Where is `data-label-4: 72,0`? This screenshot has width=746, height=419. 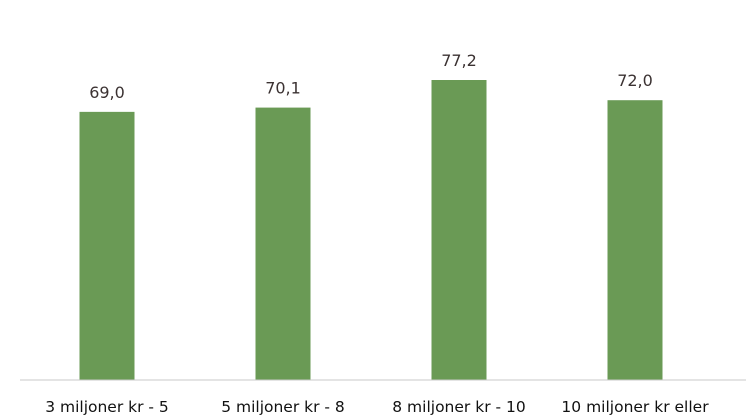 data-label-4: 72,0 is located at coordinates (635, 80).